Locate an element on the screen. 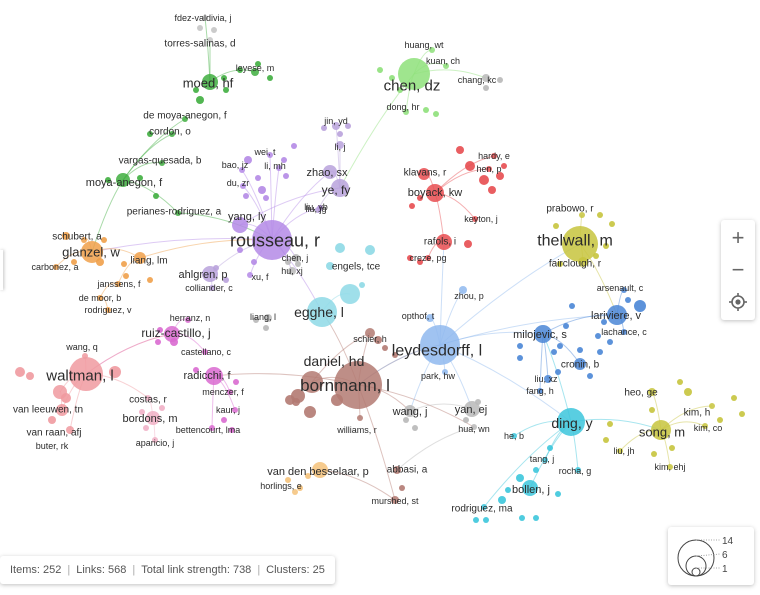  author-label: fdez-valdivia, j is located at coordinates (202, 18).